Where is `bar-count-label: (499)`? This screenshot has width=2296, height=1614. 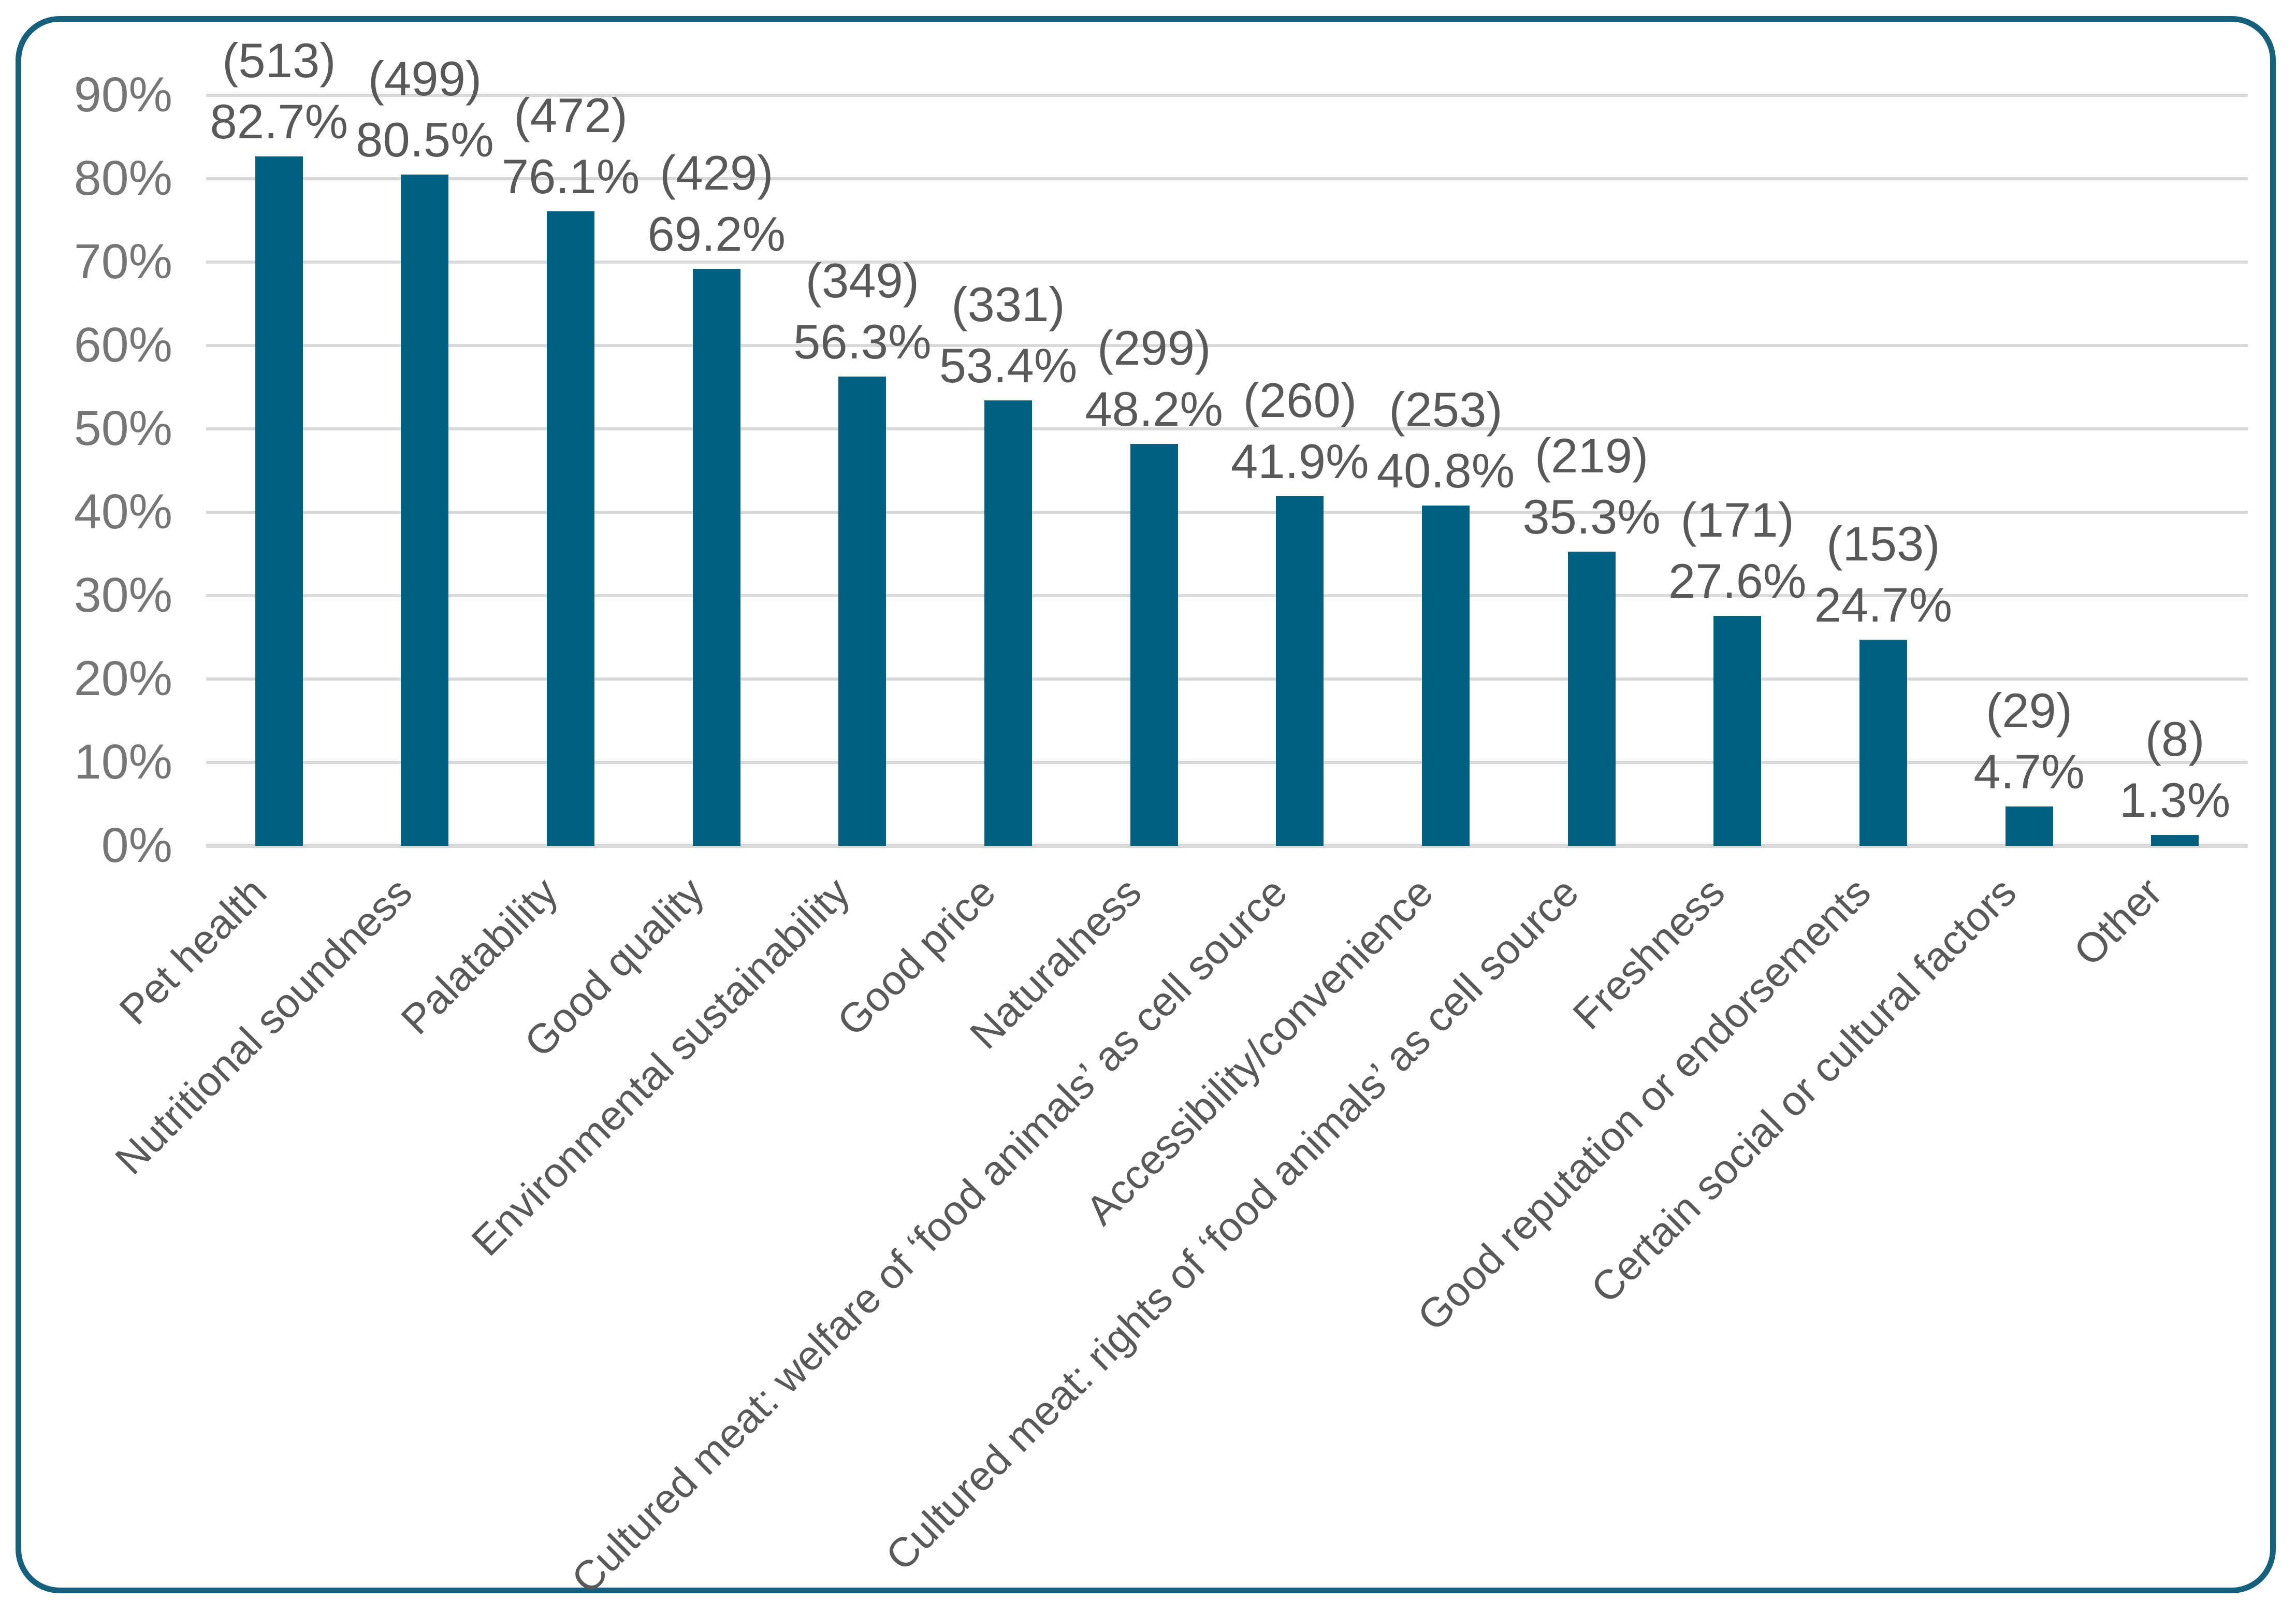 bar-count-label: (499) is located at coordinates (425, 78).